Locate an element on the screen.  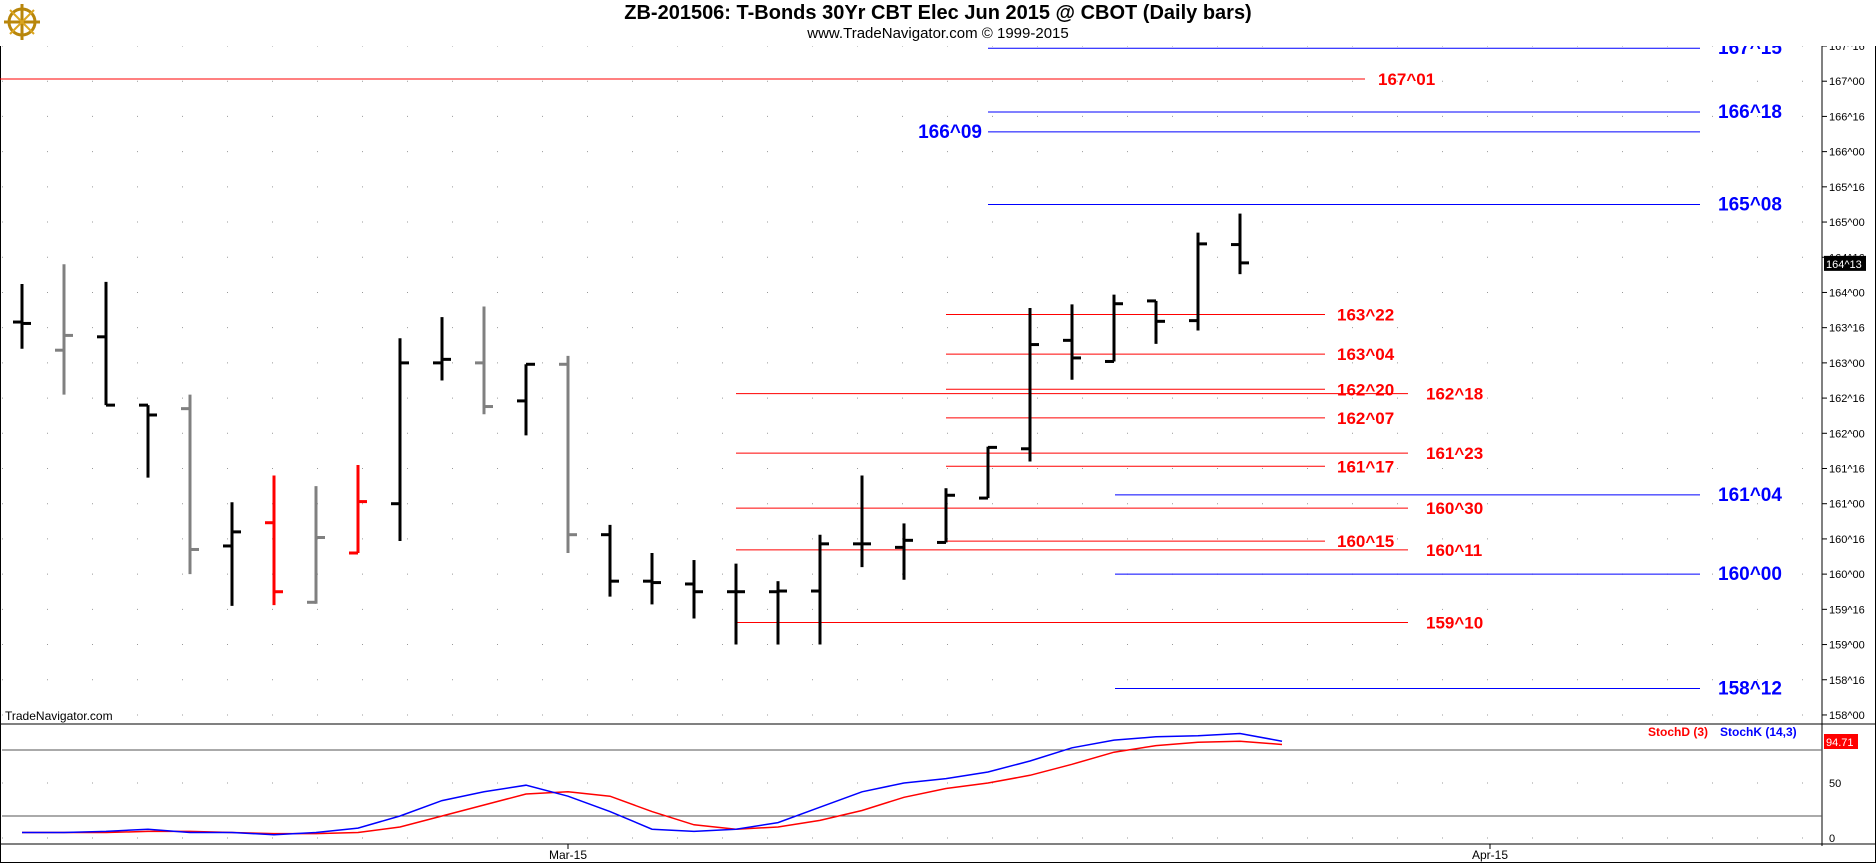
y-tick-label: 164^00 is located at coordinates (1847, 293).